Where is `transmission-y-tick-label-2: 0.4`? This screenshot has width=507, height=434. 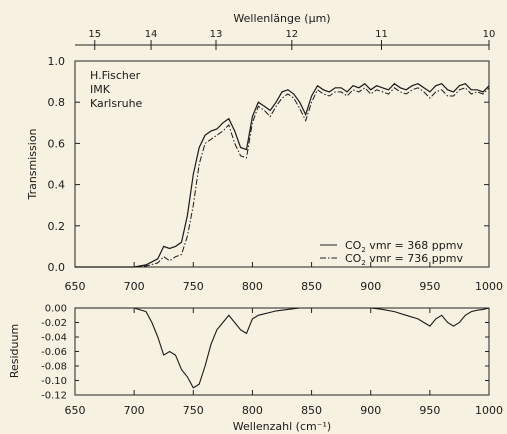 transmission-y-tick-label-2: 0.4 is located at coordinates (57, 185).